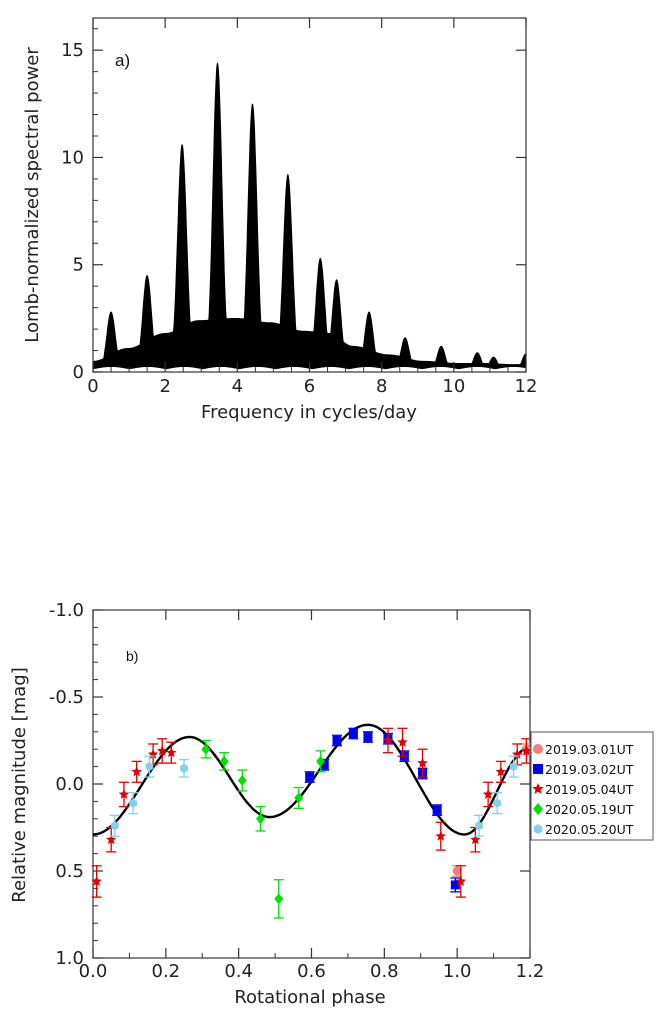 The width and height of the screenshot is (662, 1024). I want to click on periodogram-y-tick-label: 10, so click(72, 157).